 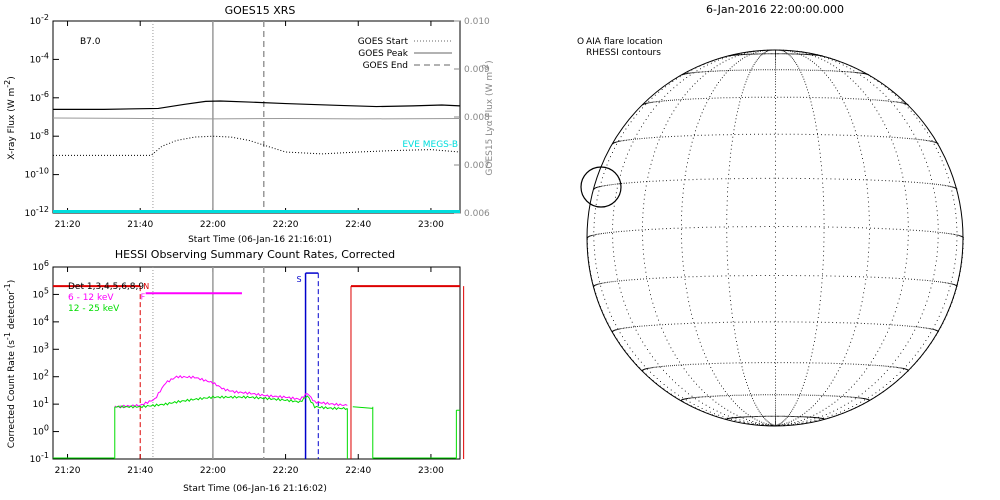 I want to click on goes-event-lines, so click(x=208, y=117).